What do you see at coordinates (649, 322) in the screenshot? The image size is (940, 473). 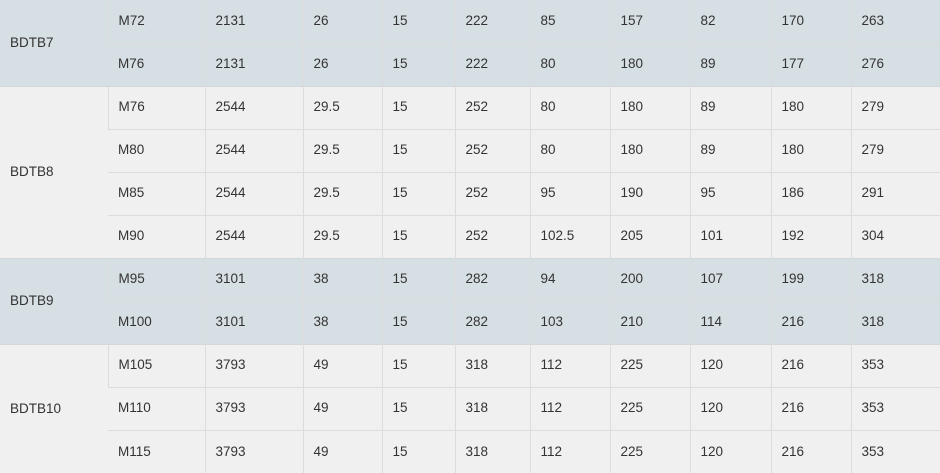 I see `value-cell: 210` at bounding box center [649, 322].